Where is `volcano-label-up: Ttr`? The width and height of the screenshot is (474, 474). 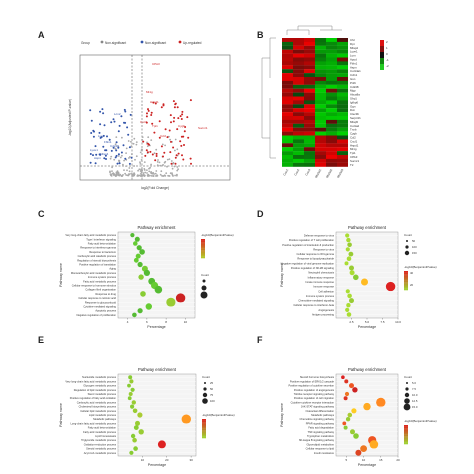
volcano-label-up: Ttr is located at coordinates (148, 144).